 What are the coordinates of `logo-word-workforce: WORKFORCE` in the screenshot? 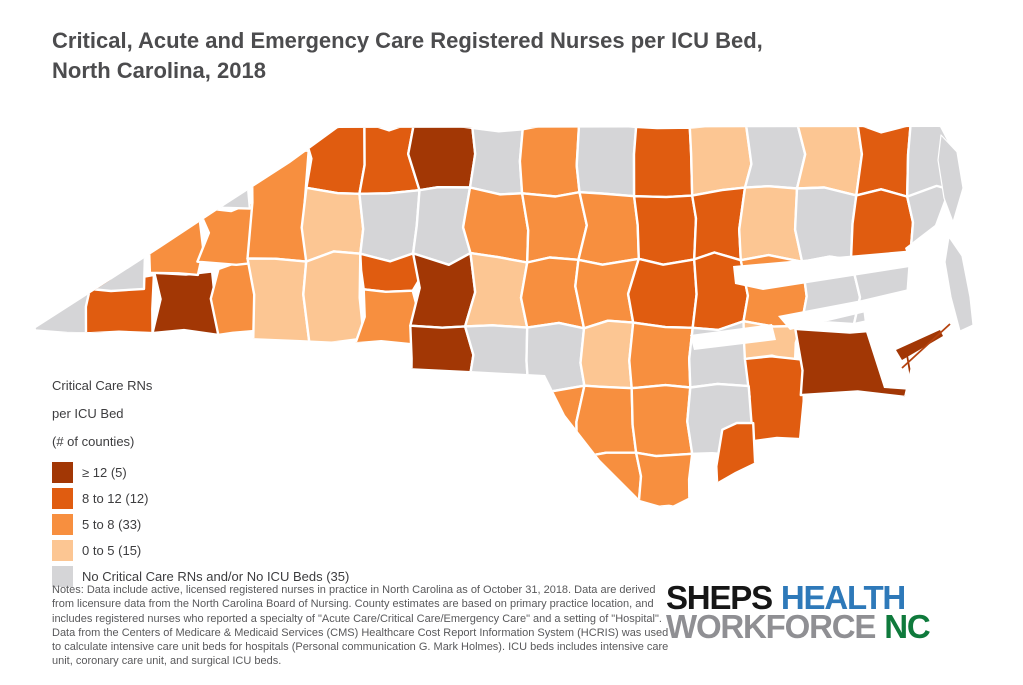 It's located at (771, 626).